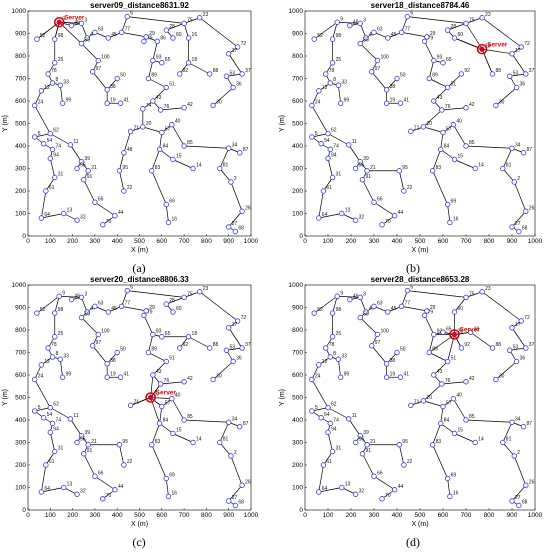 This screenshot has height=555, width=550. Describe the element at coordinates (466, 241) in the screenshot. I see `x-tick-label: 700` at that location.